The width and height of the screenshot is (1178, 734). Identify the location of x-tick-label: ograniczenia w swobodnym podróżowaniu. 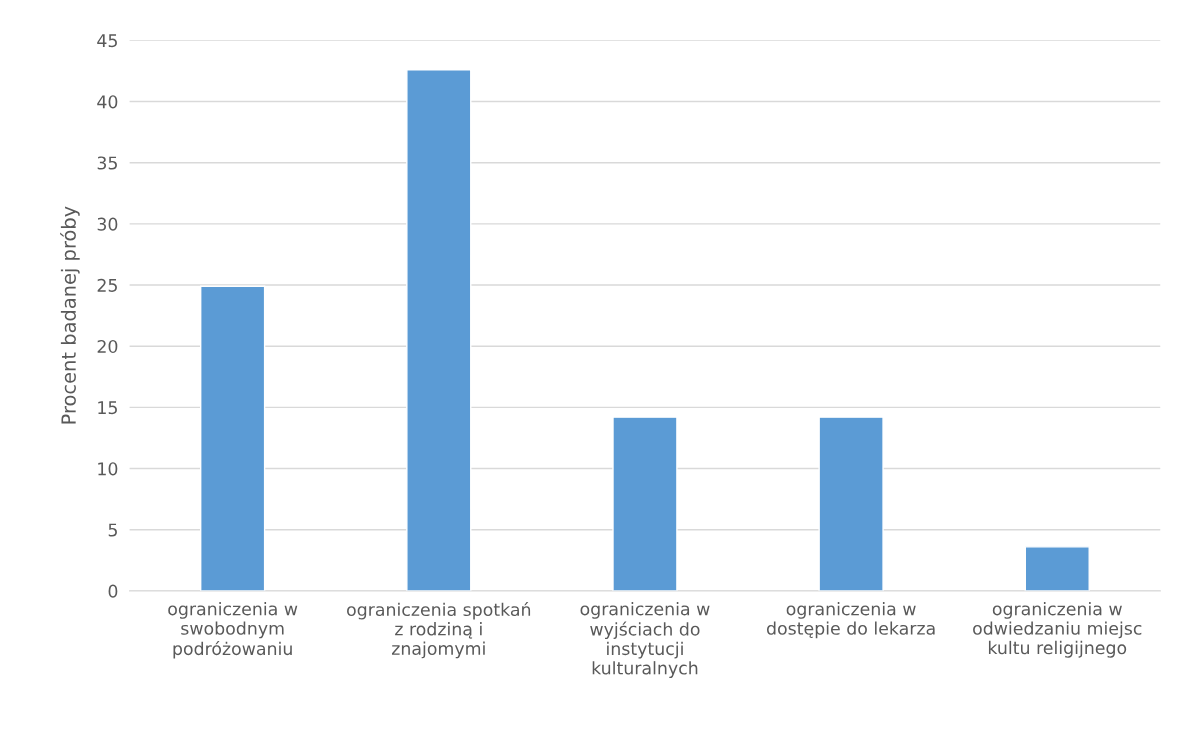
(233, 630).